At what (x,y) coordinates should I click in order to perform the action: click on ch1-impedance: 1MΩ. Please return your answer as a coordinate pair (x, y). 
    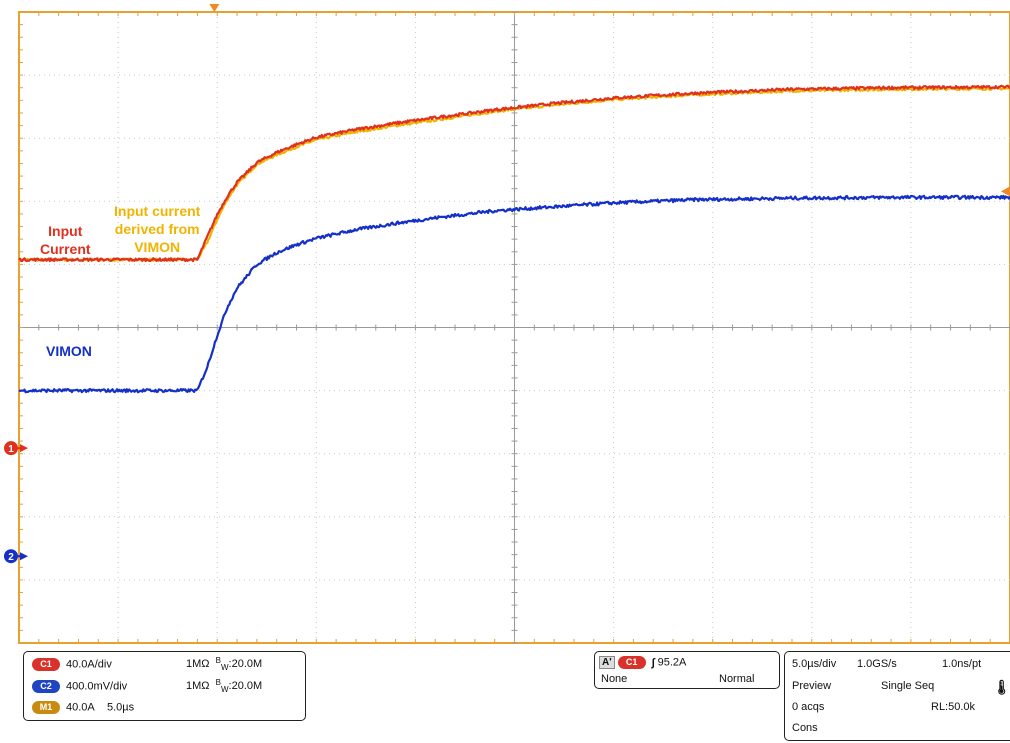
    Looking at the image, I should click on (198, 664).